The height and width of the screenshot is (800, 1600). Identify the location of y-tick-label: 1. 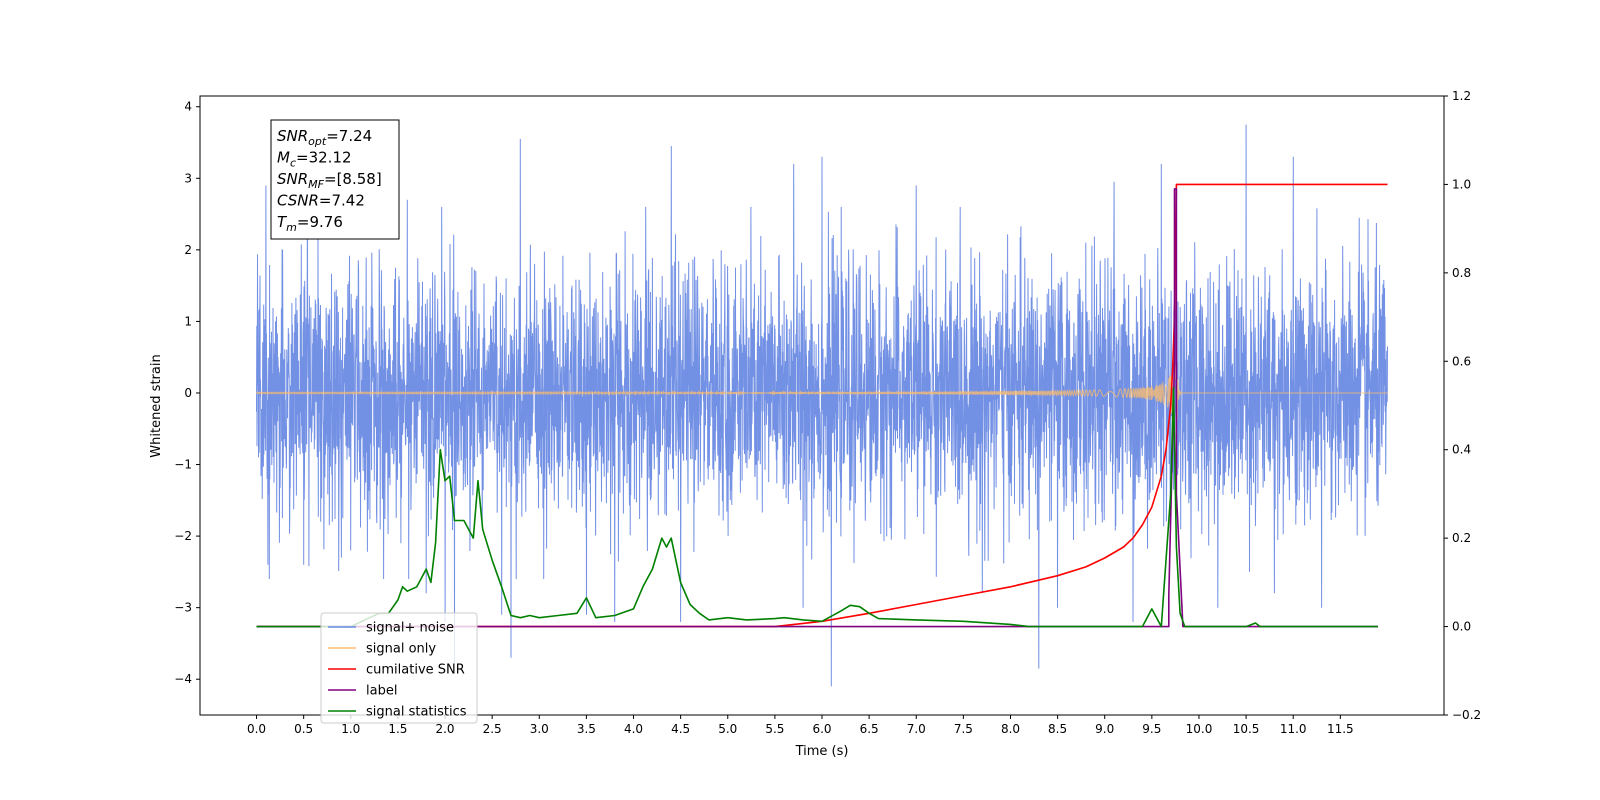
(188, 321).